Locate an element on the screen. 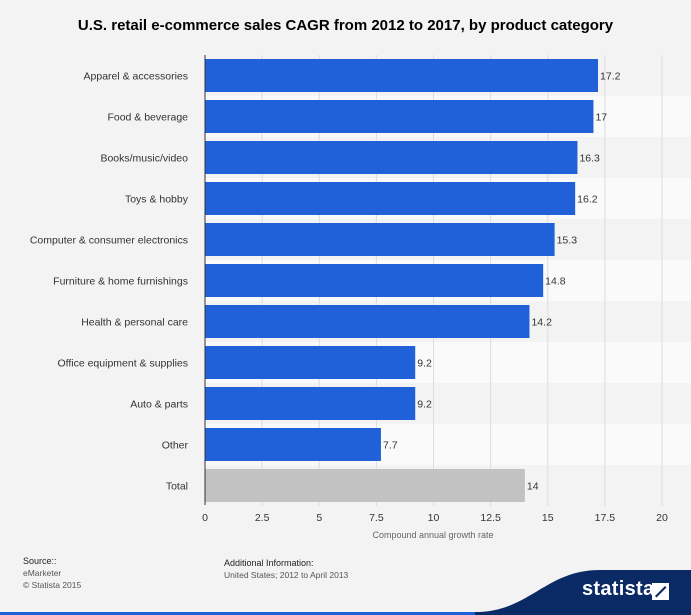 This screenshot has width=691, height=615. statista-logo: statista is located at coordinates (618, 589).